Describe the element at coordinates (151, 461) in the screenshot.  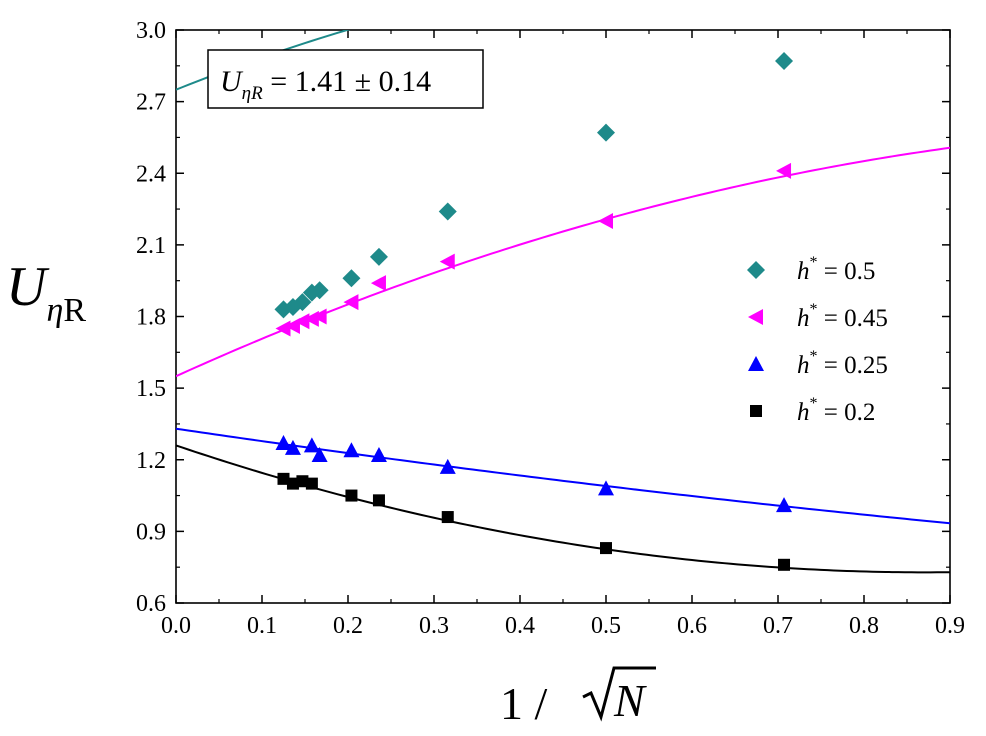
I see `y-tick-label: 1.2` at that location.